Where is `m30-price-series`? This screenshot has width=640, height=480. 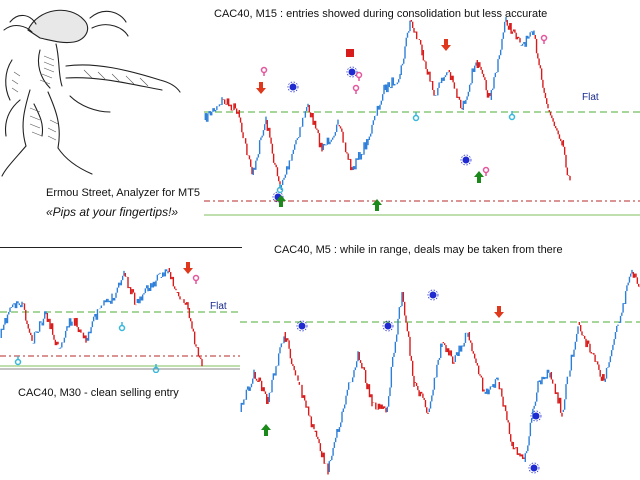 m30-price-series is located at coordinates (101, 317).